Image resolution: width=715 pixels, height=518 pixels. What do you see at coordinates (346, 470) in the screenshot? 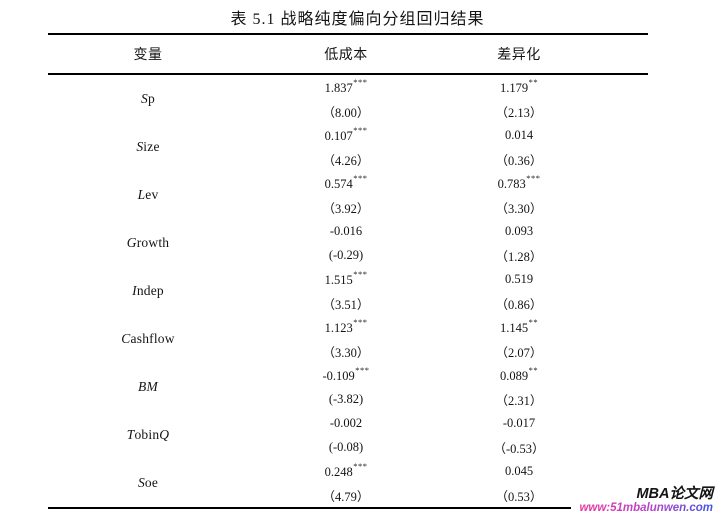
I see `coefficient-cell: 0.248***` at bounding box center [346, 470].